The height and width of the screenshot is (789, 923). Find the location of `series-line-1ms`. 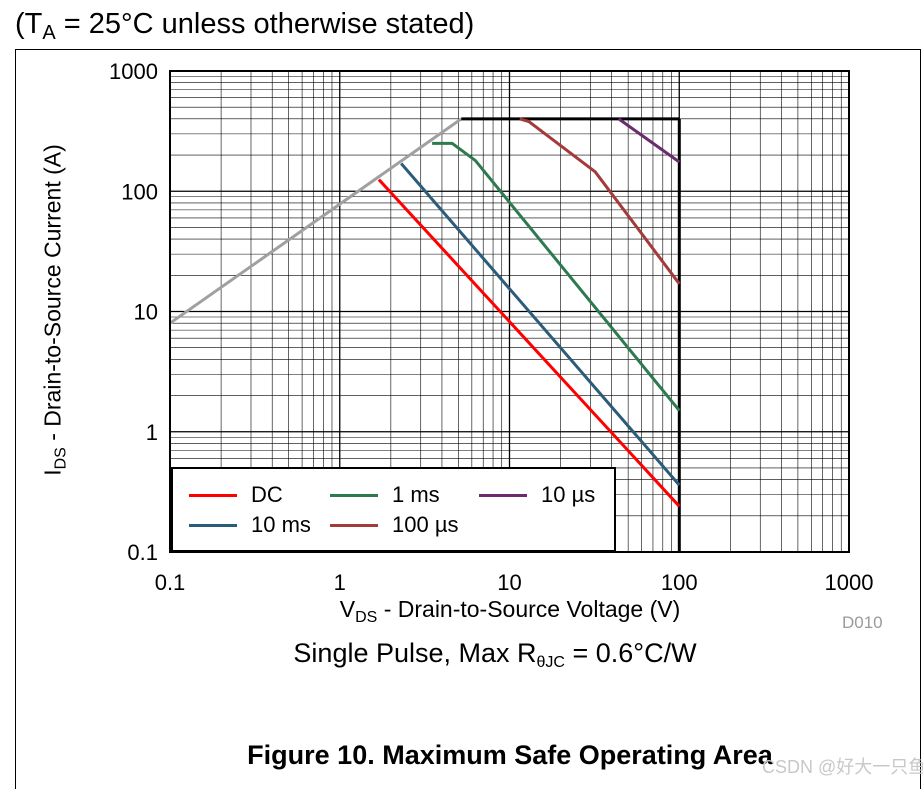

series-line-1ms is located at coordinates (556, 276).